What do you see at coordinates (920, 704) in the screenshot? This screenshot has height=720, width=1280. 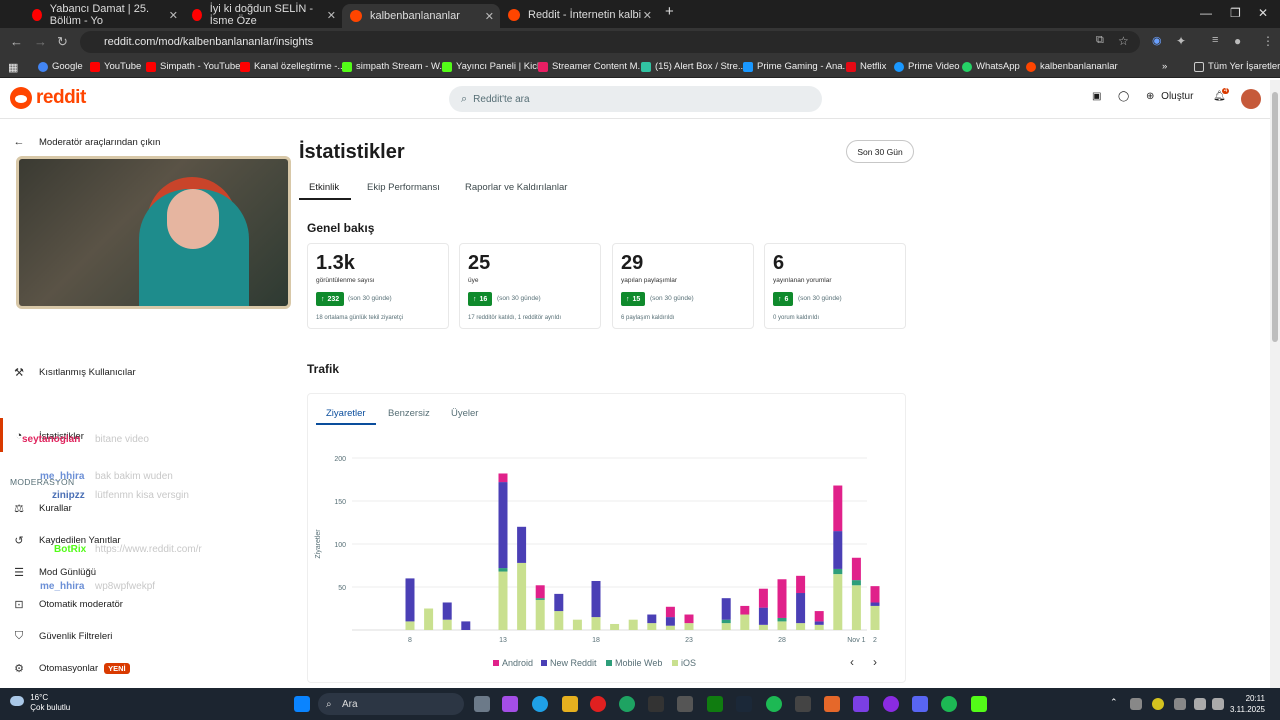 I see `discord-icon` at bounding box center [920, 704].